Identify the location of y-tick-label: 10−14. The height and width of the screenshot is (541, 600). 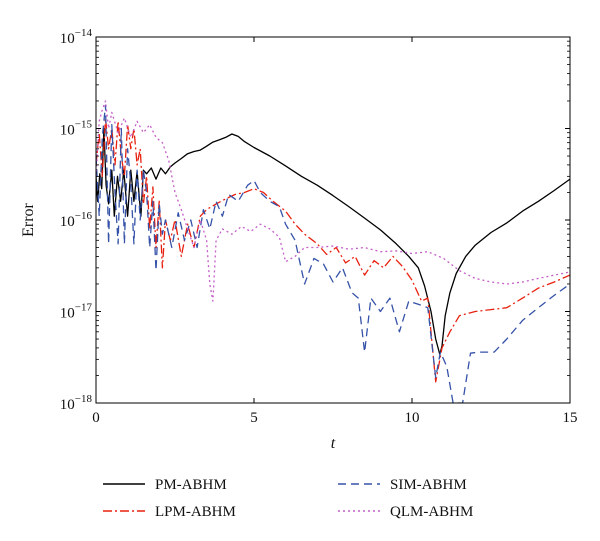
(76, 37).